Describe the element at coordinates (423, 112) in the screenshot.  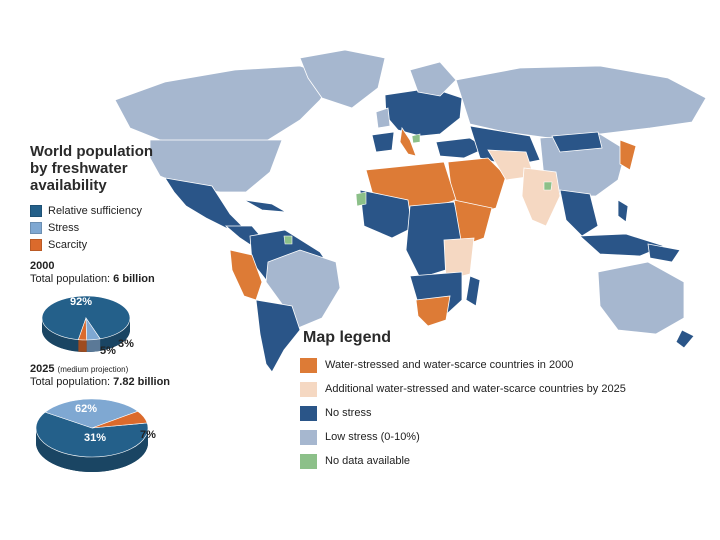
I see `region-europe` at that location.